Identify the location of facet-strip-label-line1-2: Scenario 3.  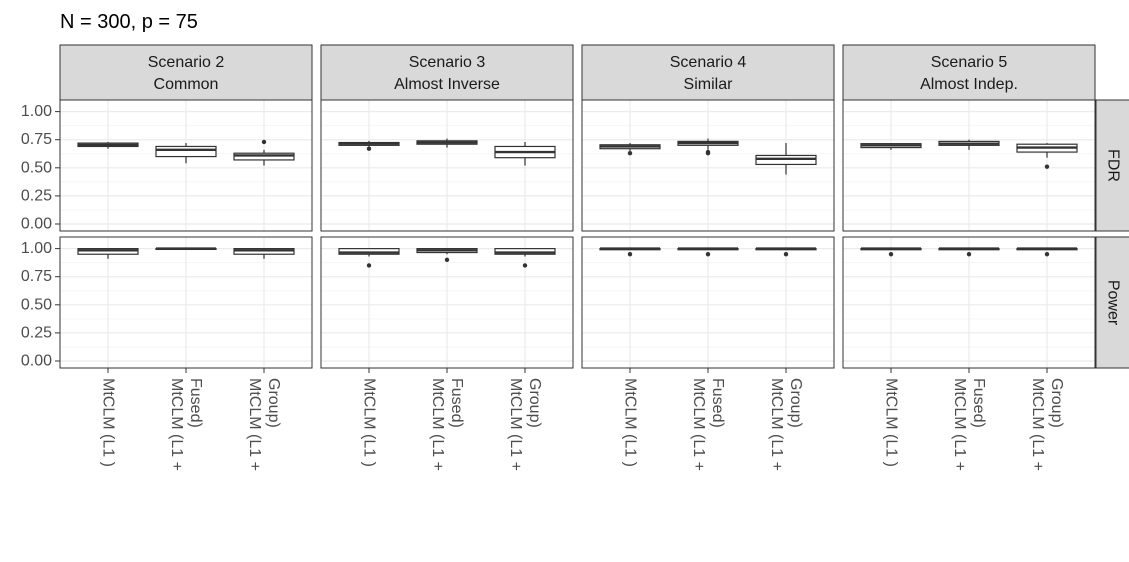
(447, 62).